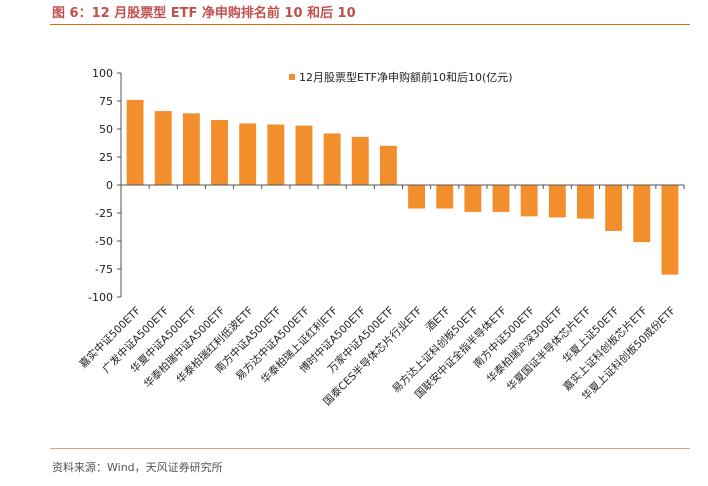 Image resolution: width=708 pixels, height=486 pixels. What do you see at coordinates (104, 213) in the screenshot?
I see `y-tick-label: -25` at bounding box center [104, 213].